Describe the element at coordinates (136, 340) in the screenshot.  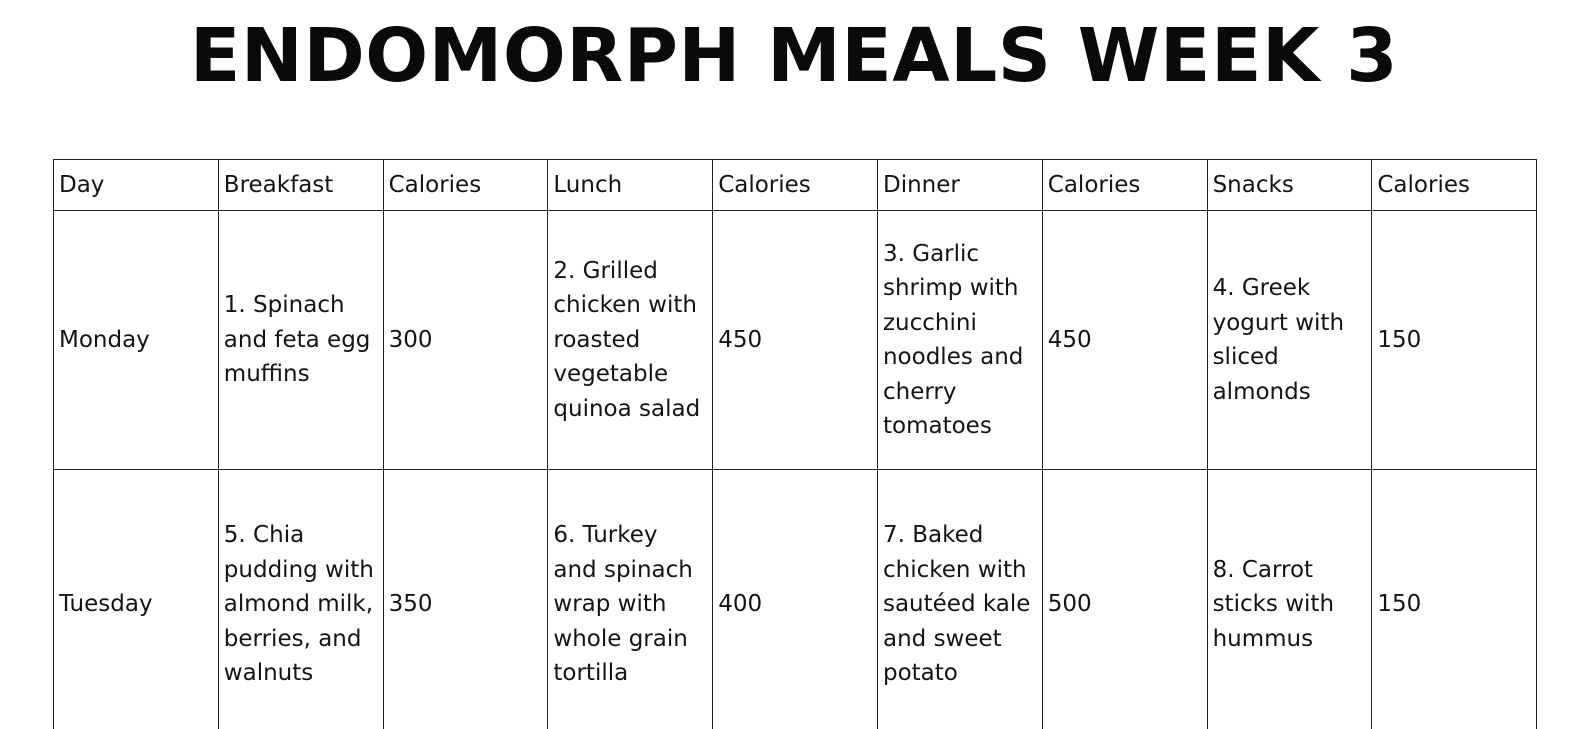
I see `day-cell: Monday` at that location.